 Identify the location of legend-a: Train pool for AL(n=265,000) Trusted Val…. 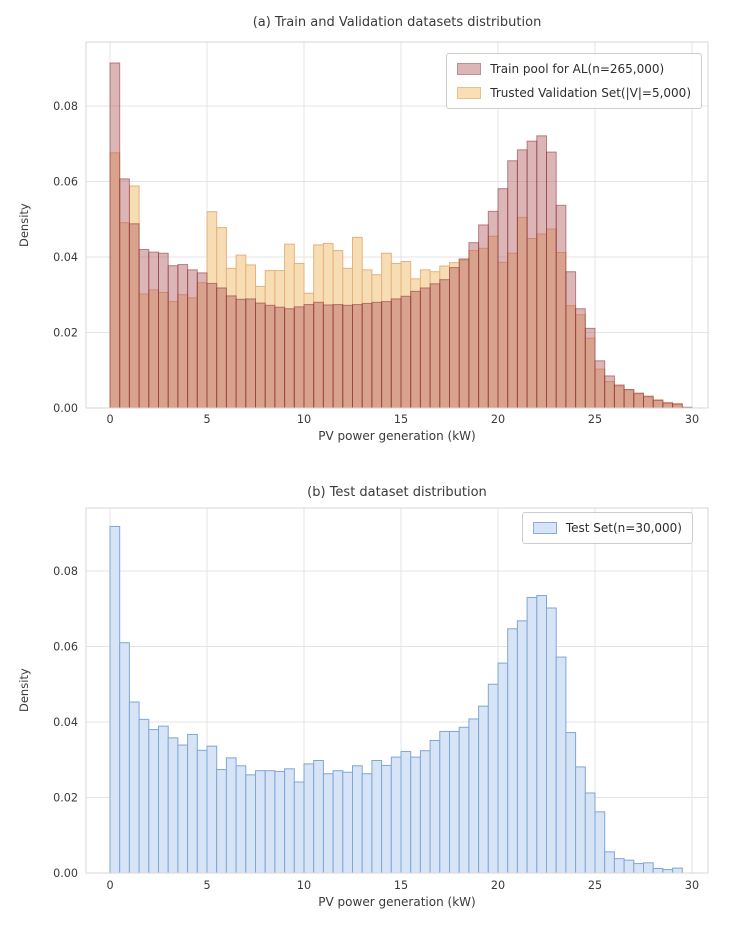
(574, 81).